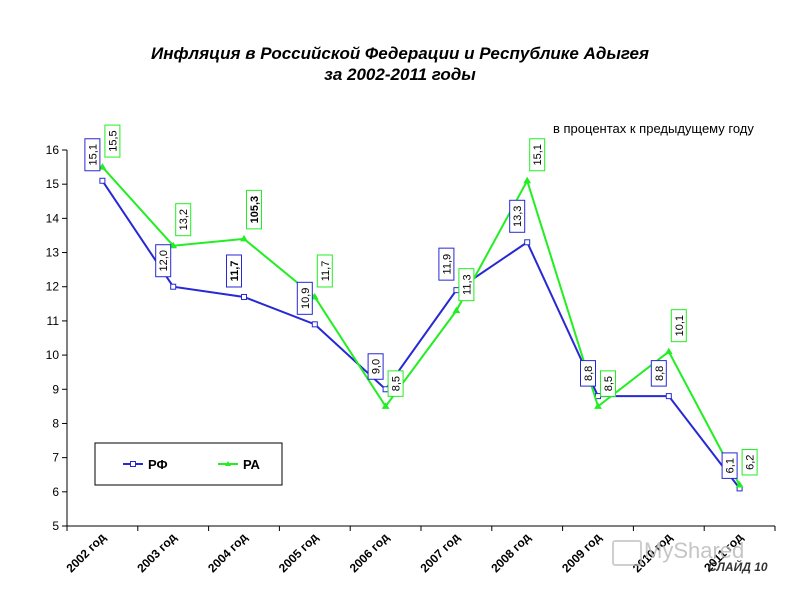 The image size is (800, 600). I want to click on data-label-text: 11,9, so click(447, 264).